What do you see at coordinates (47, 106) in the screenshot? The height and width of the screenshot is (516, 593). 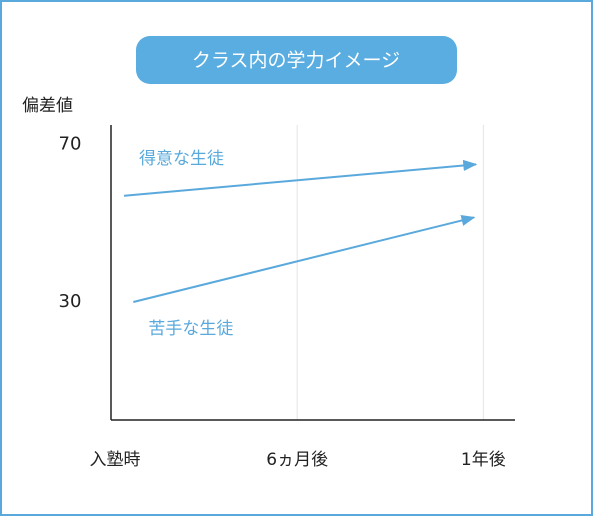 I see `y-axis-label: 偏差値` at bounding box center [47, 106].